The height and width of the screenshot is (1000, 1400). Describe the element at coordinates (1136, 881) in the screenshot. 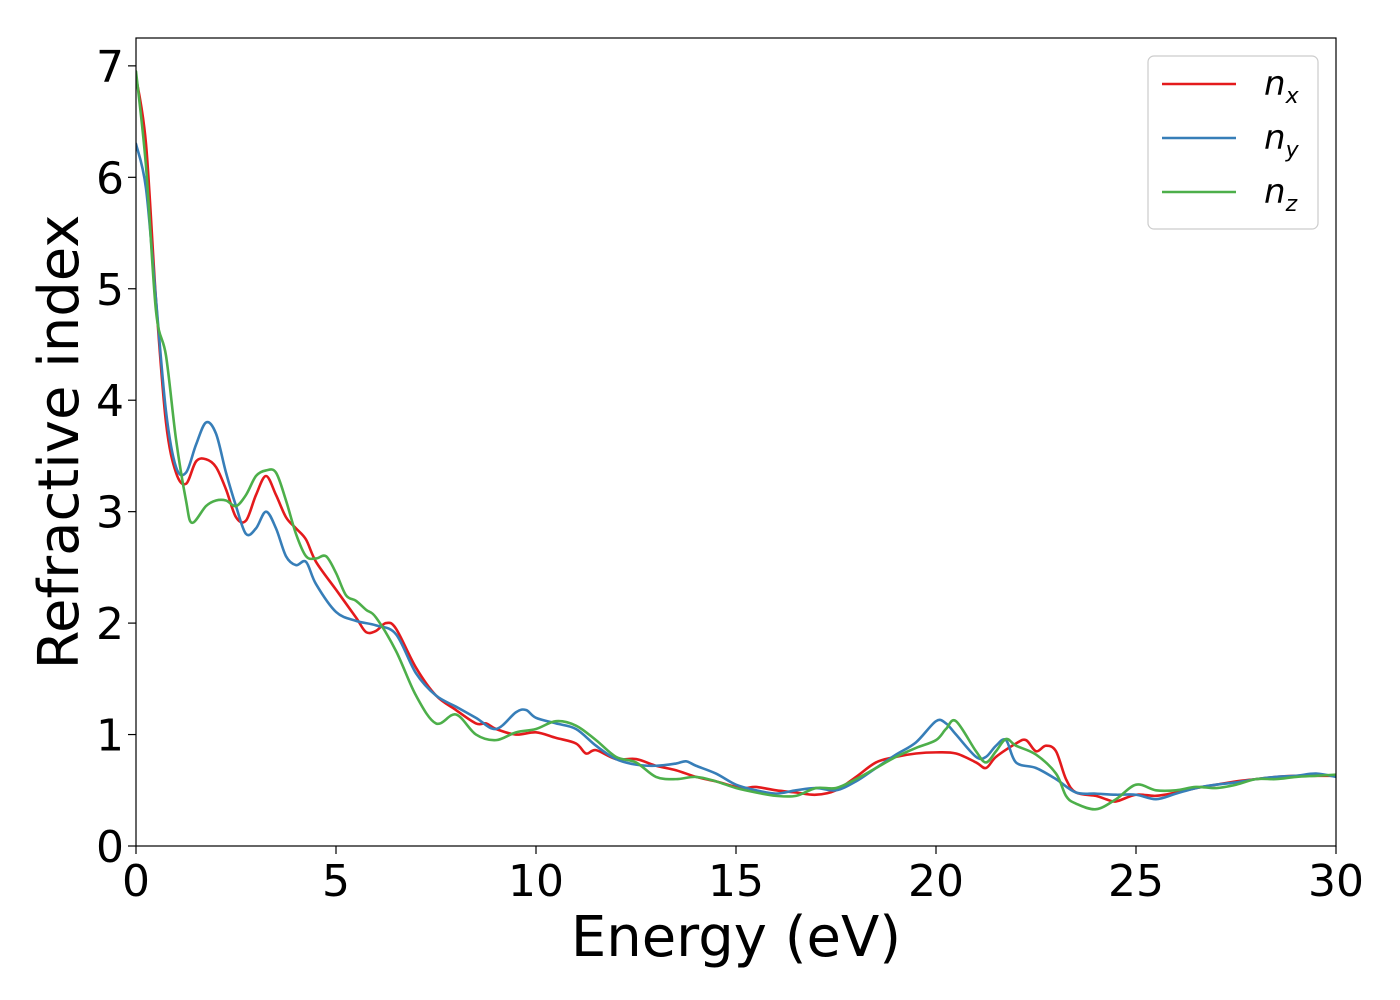

I see `x-tick-label: 25` at that location.